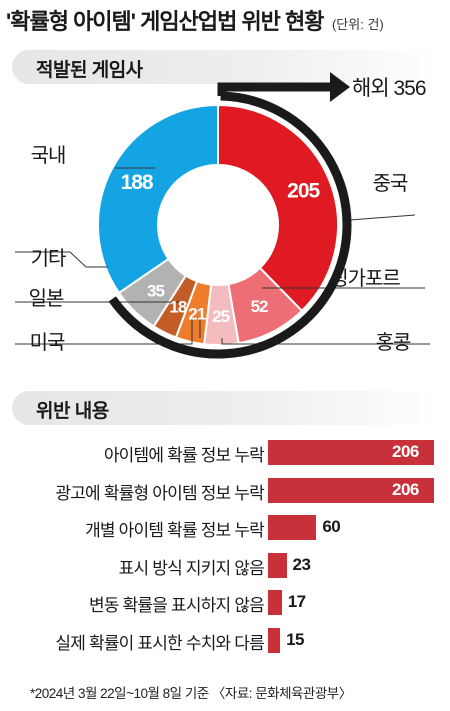 This screenshot has width=450, height=711. I want to click on slice-4-leader-line, so click(108, 331).